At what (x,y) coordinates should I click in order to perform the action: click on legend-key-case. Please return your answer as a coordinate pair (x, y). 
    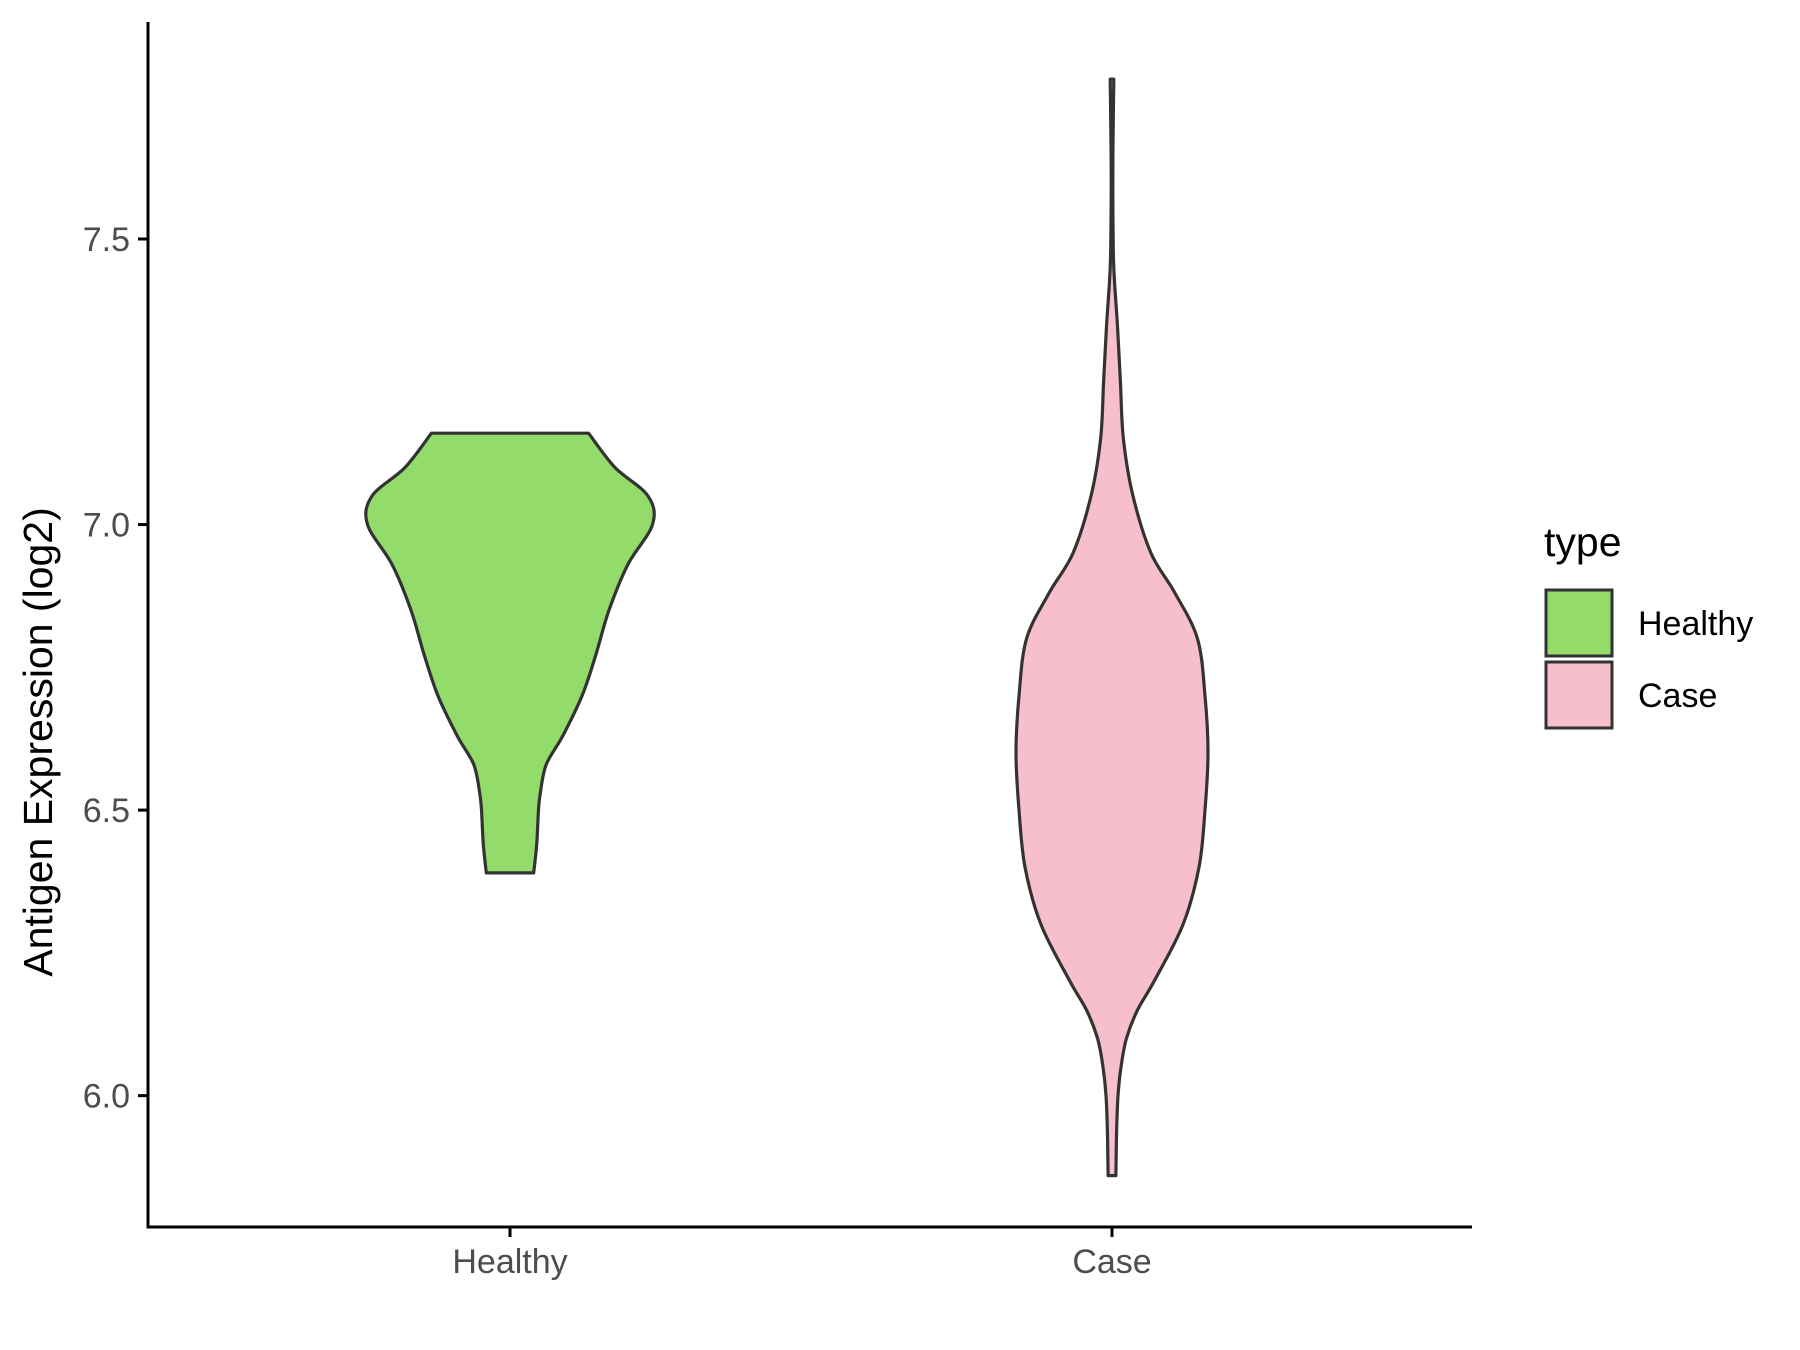
    Looking at the image, I should click on (1579, 695).